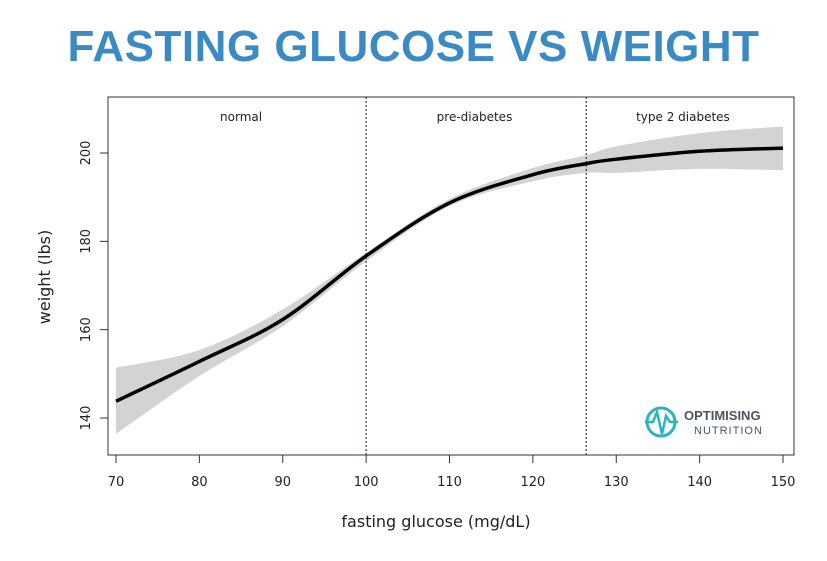  Describe the element at coordinates (722, 415) in the screenshot. I see `logo-text-line1: OPTIMISING` at that location.